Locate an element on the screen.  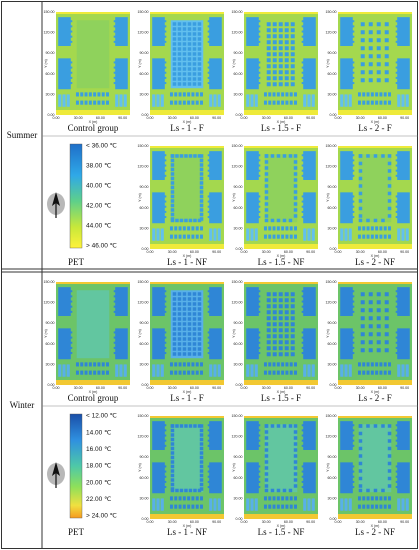
panel-caption: Control group is located at coordinates (93, 398).